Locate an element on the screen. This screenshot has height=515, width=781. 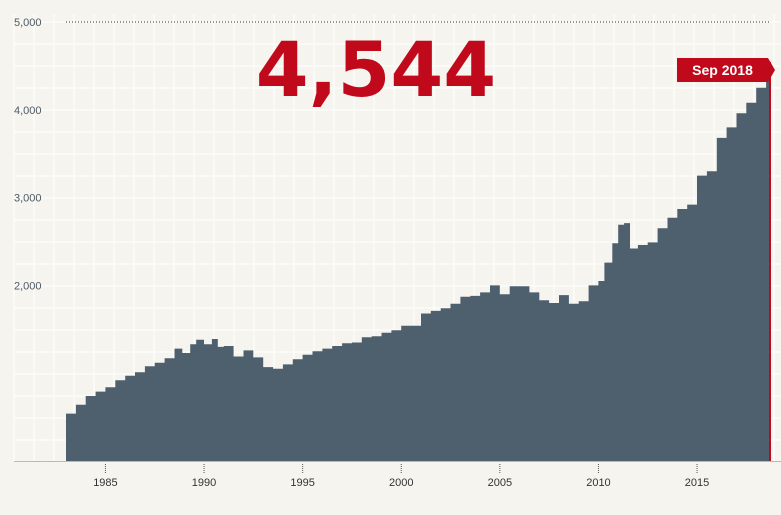
latest-flag-shape is located at coordinates (726, 70).